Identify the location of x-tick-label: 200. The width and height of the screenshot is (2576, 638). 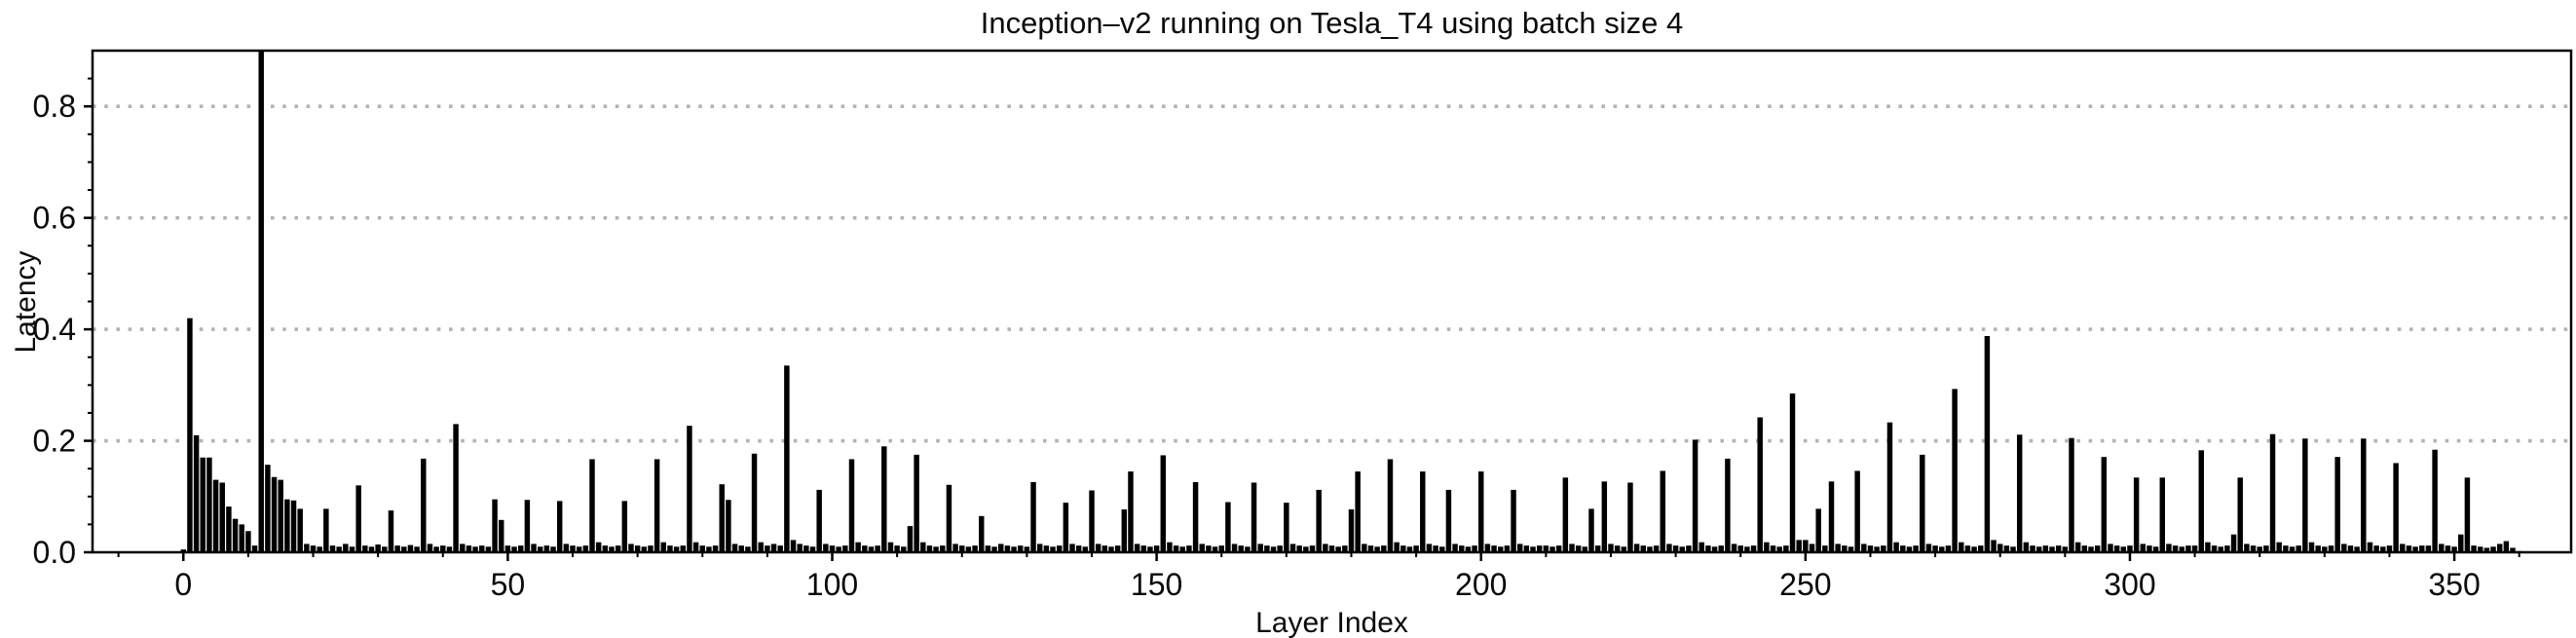
(1481, 585).